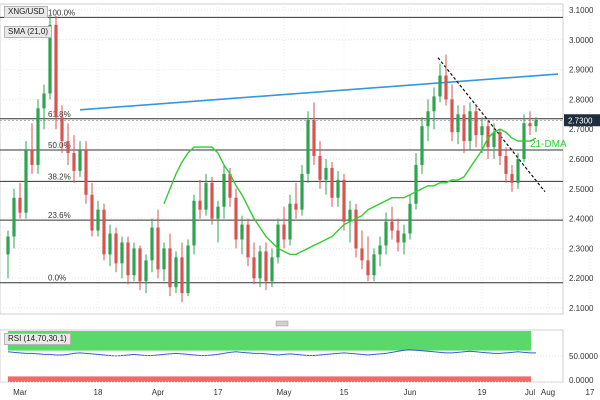  Describe the element at coordinates (158, 392) in the screenshot. I see `time-tick-label: Apr` at that location.